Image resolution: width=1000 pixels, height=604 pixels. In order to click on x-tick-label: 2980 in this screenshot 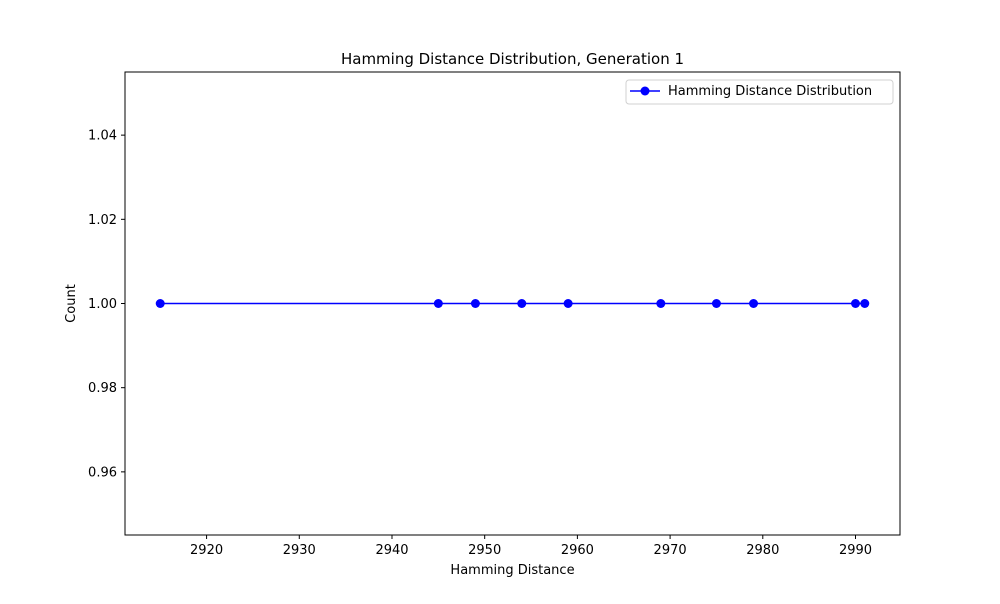, I will do `click(762, 550)`.